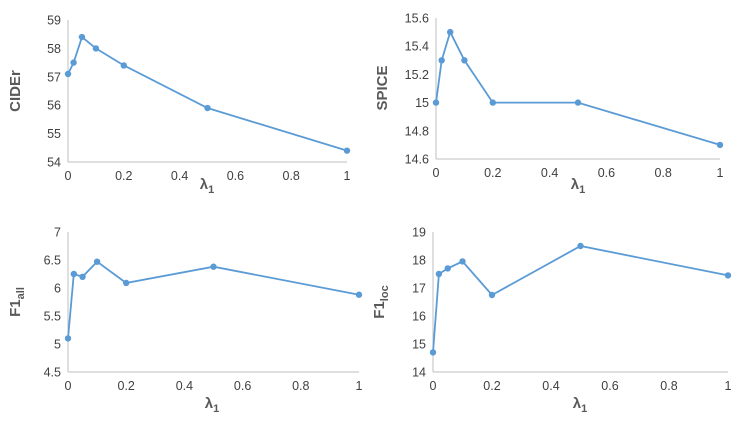 The width and height of the screenshot is (748, 435). What do you see at coordinates (54, 21) in the screenshot?
I see `y-tick-label: 59` at bounding box center [54, 21].